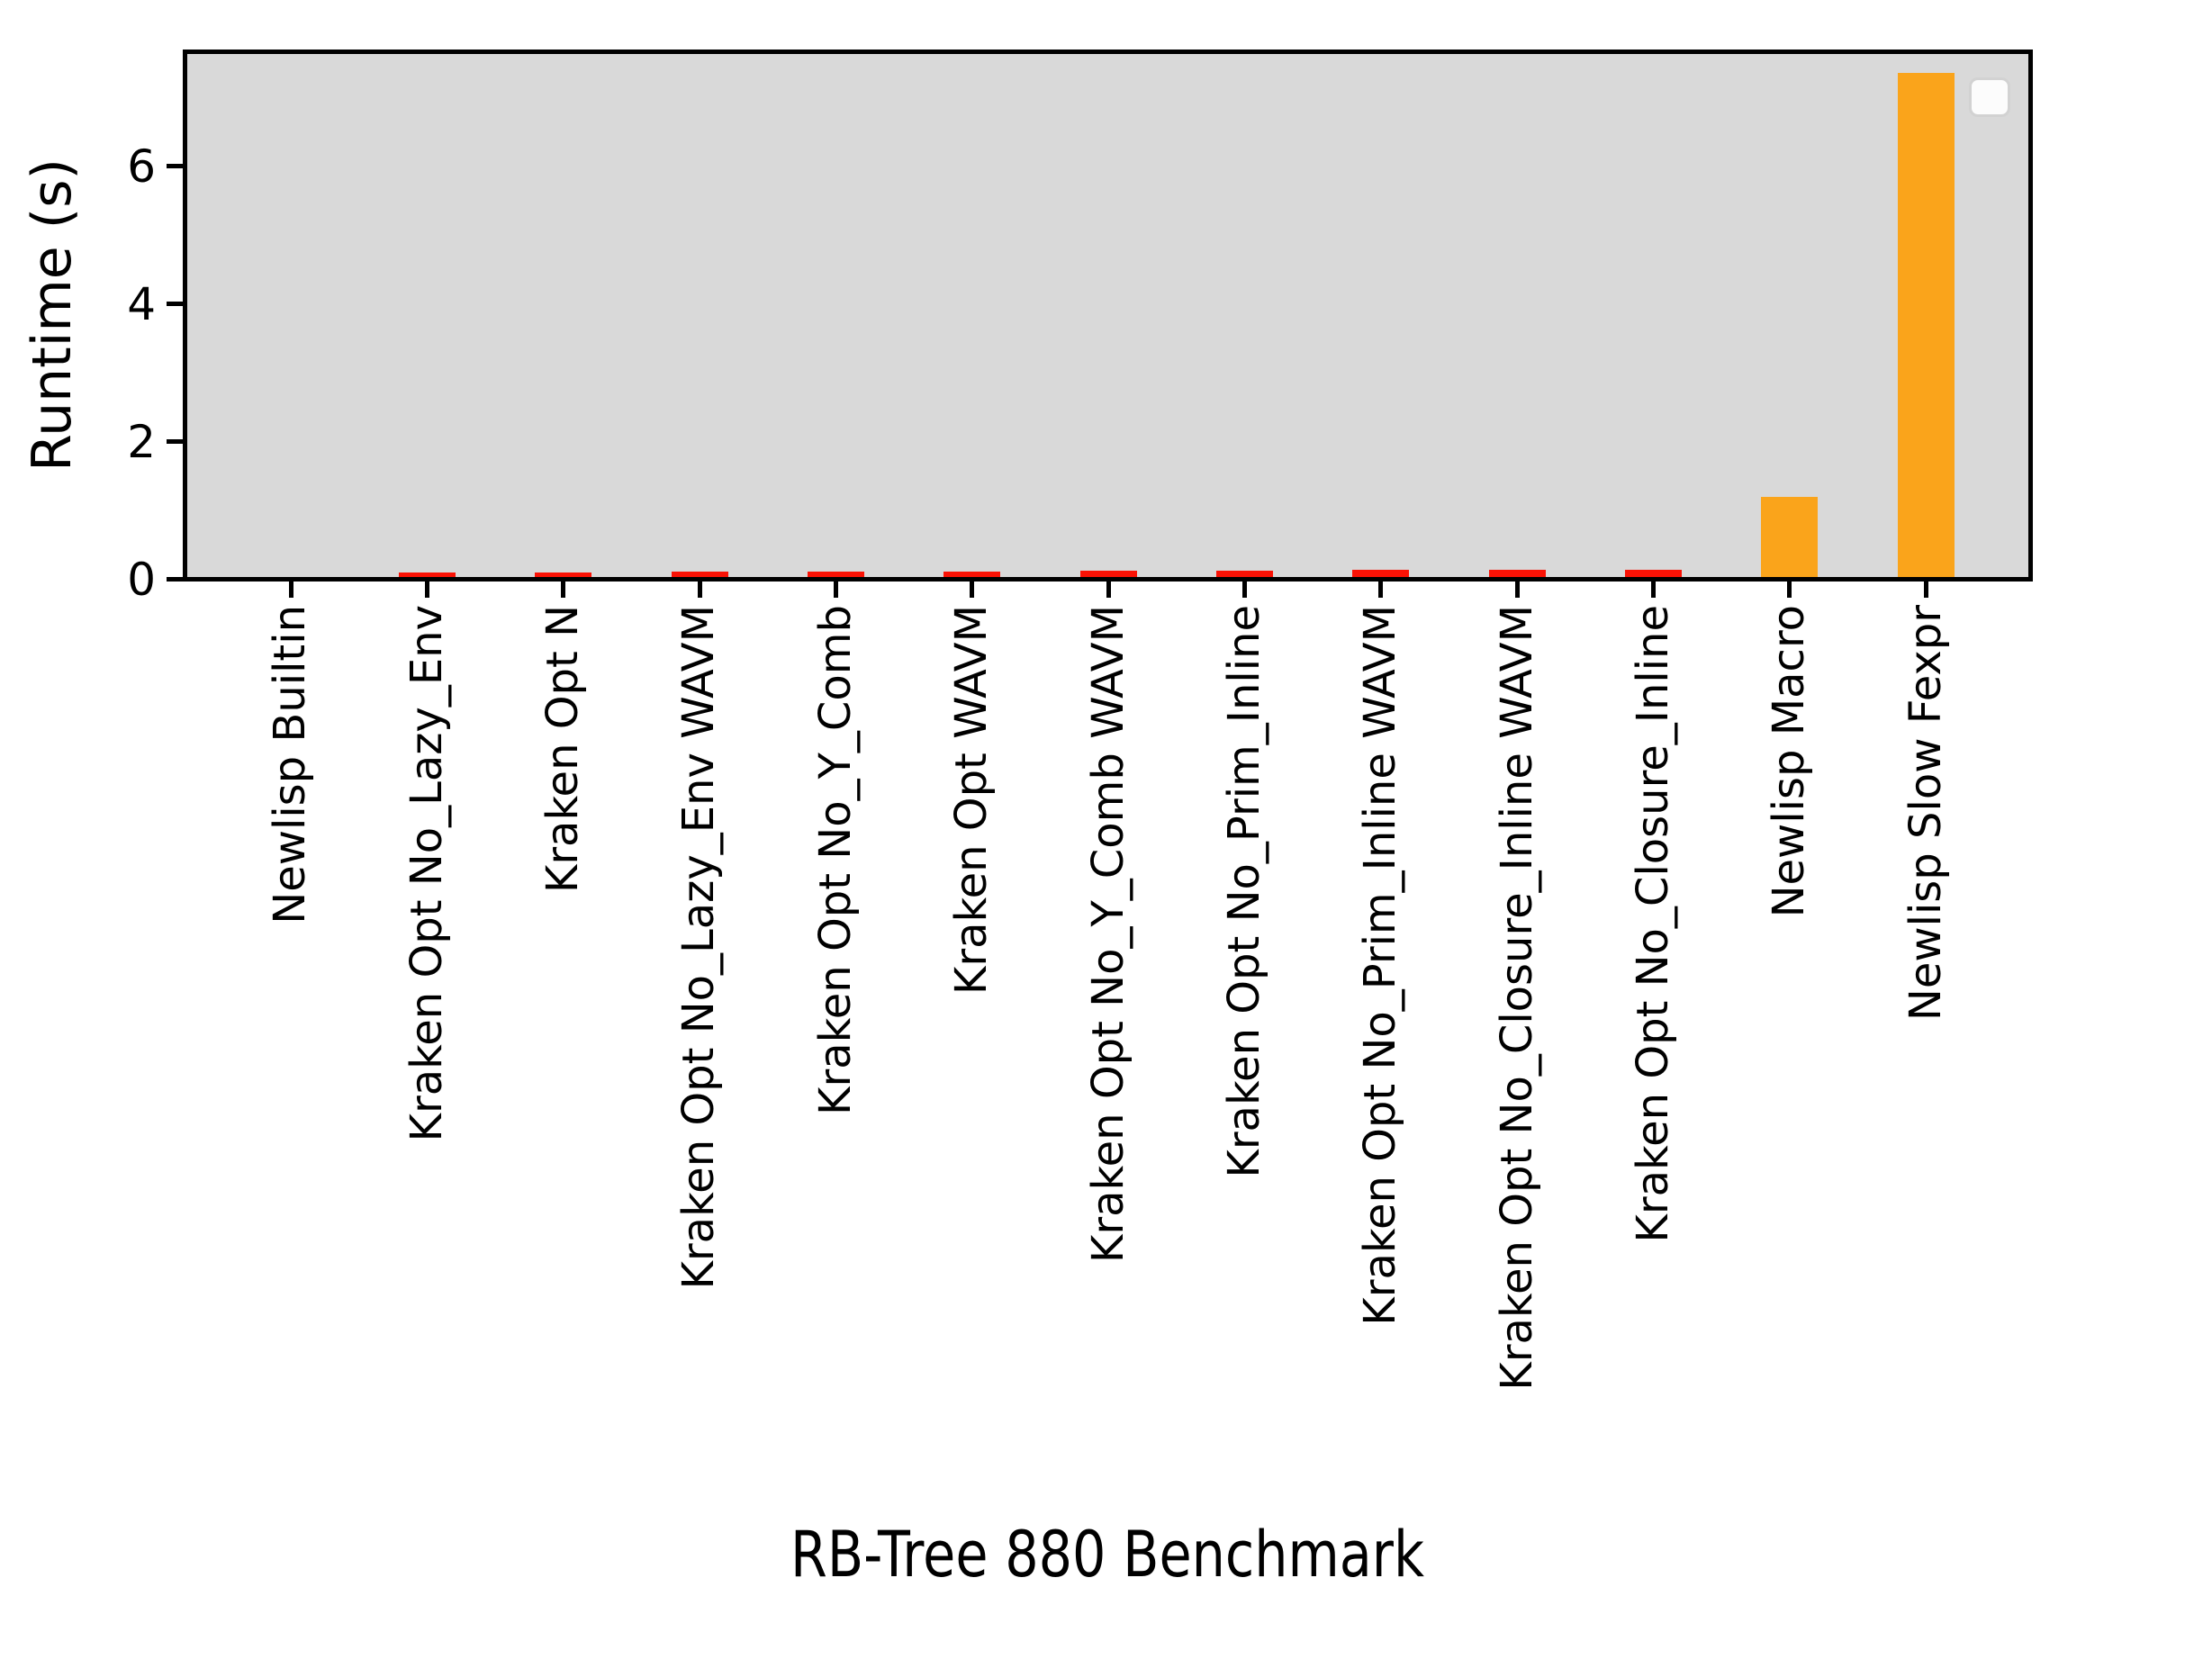 The image size is (2212, 1659). I want to click on x-tick-label-text: Kraken Opt No_Lazy_Env WAVM, so click(699, 947).